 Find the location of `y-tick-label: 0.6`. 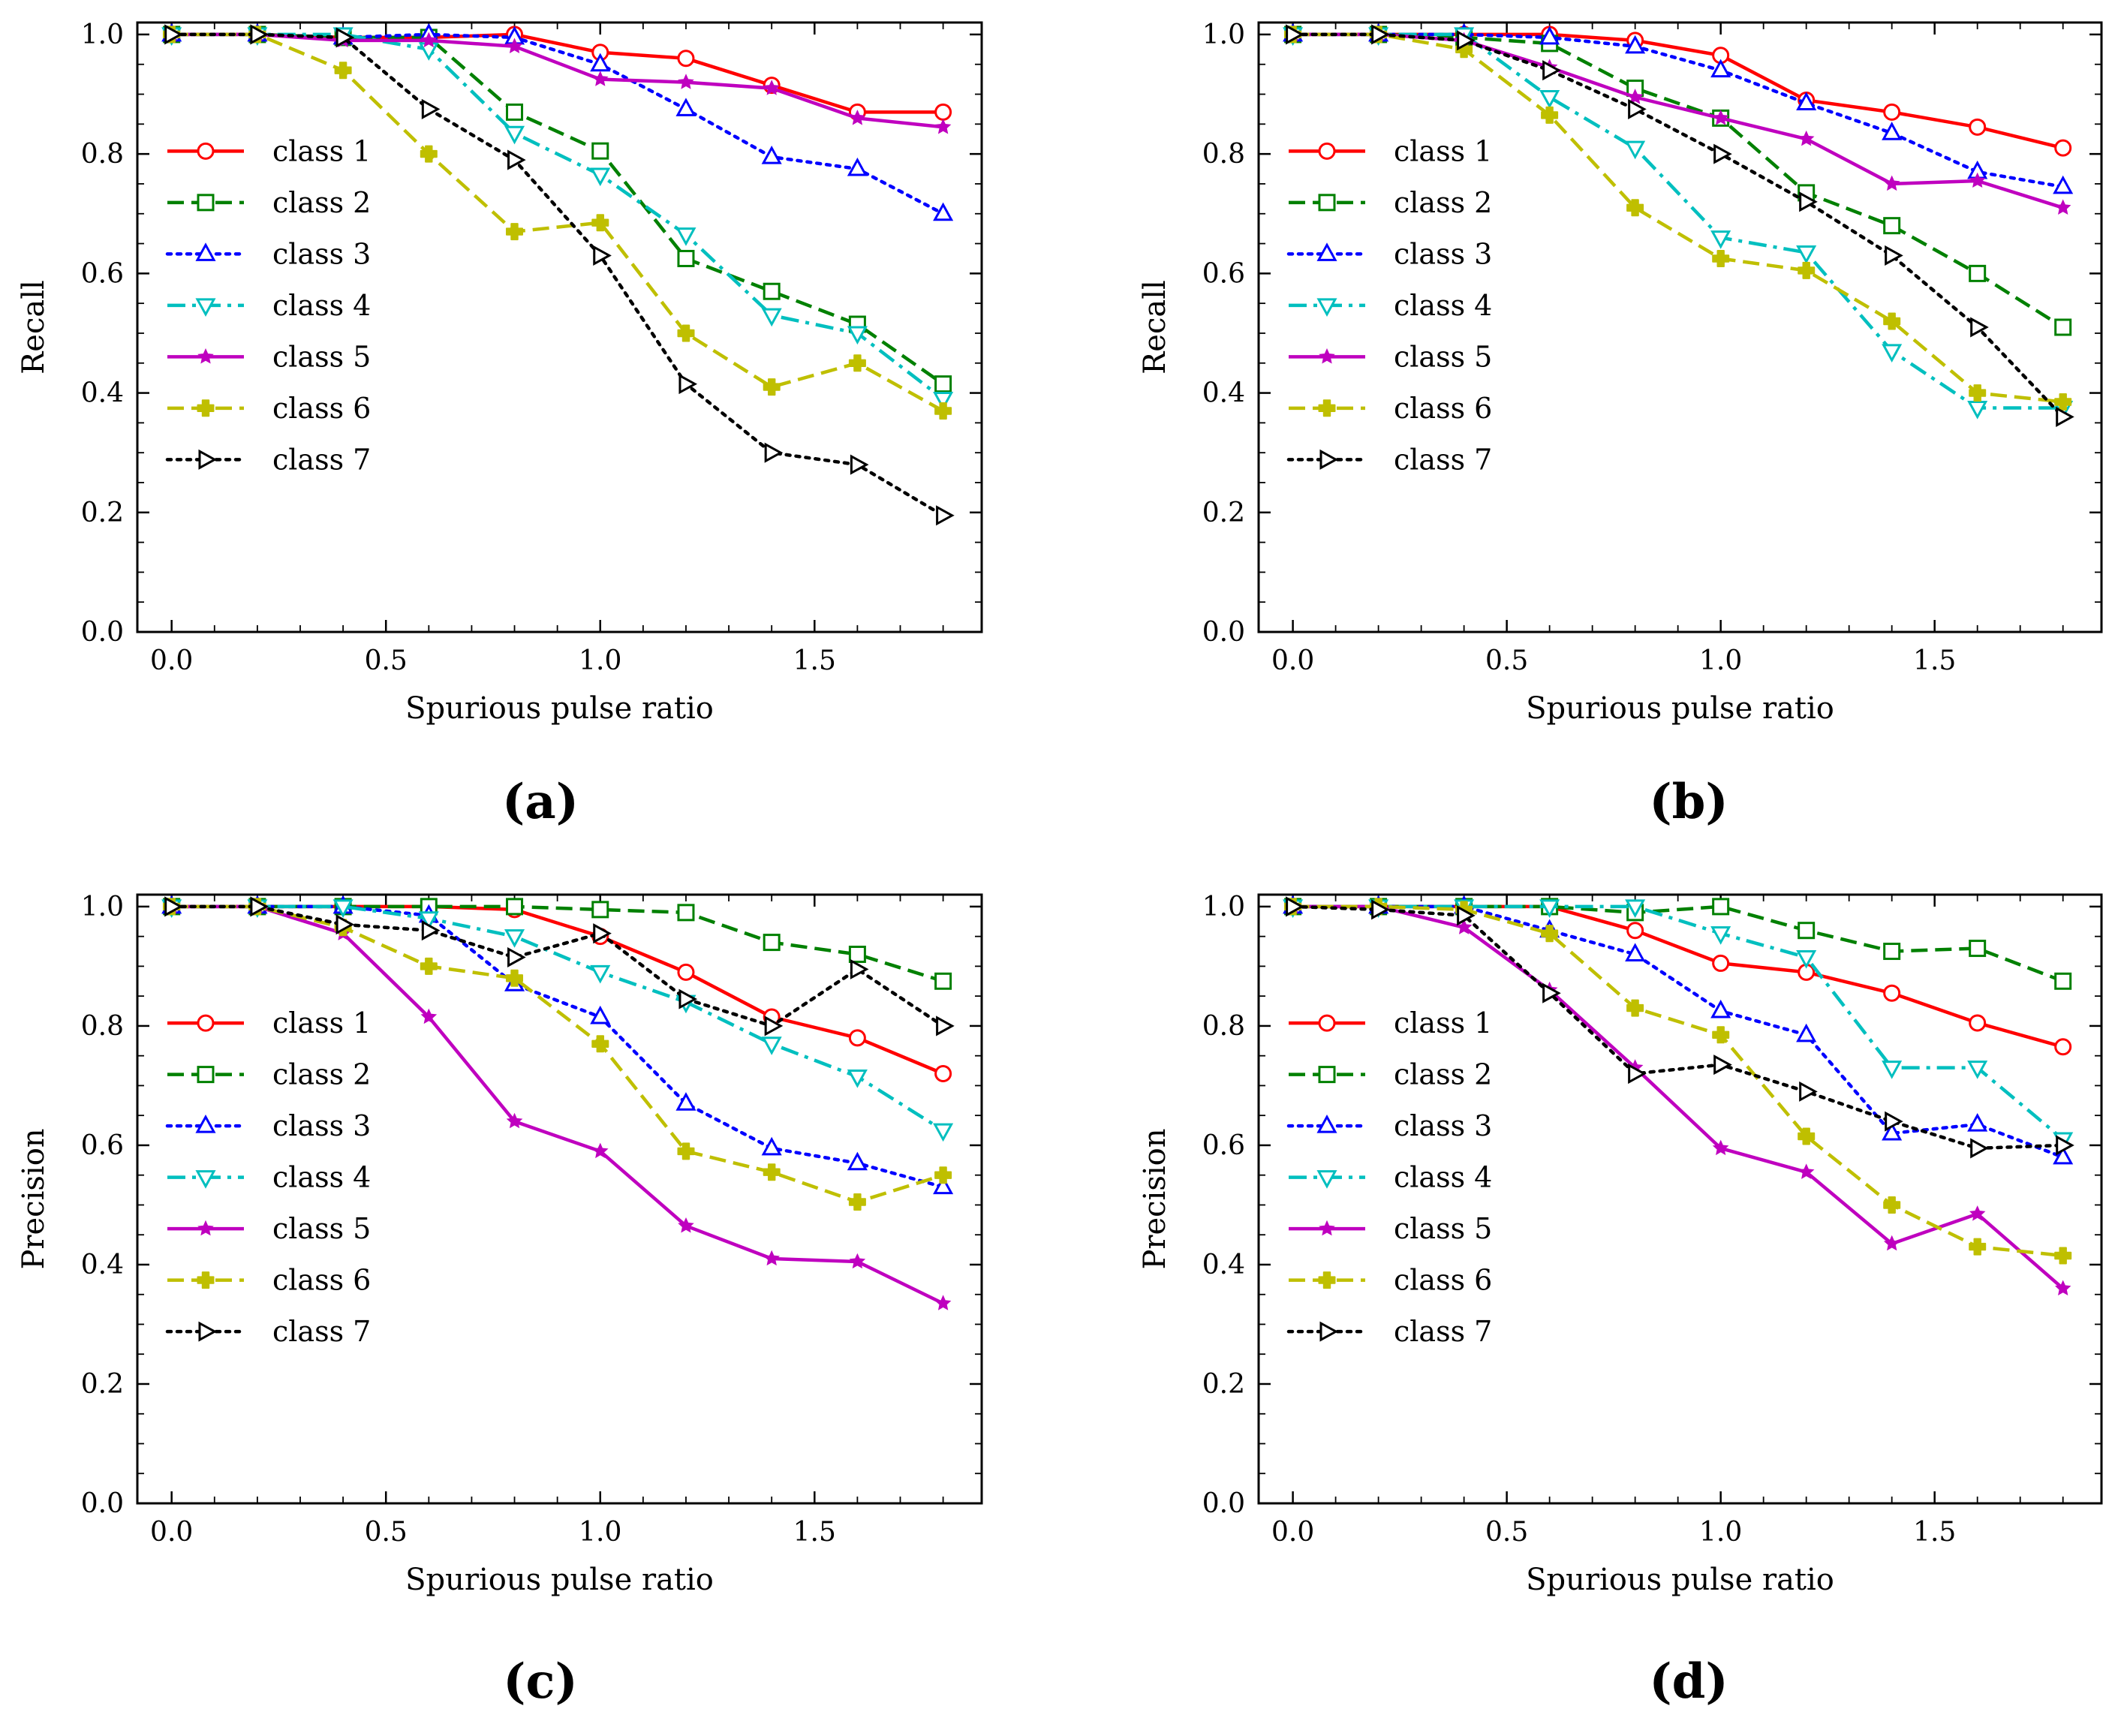

y-tick-label: 0.6 is located at coordinates (1223, 1145).